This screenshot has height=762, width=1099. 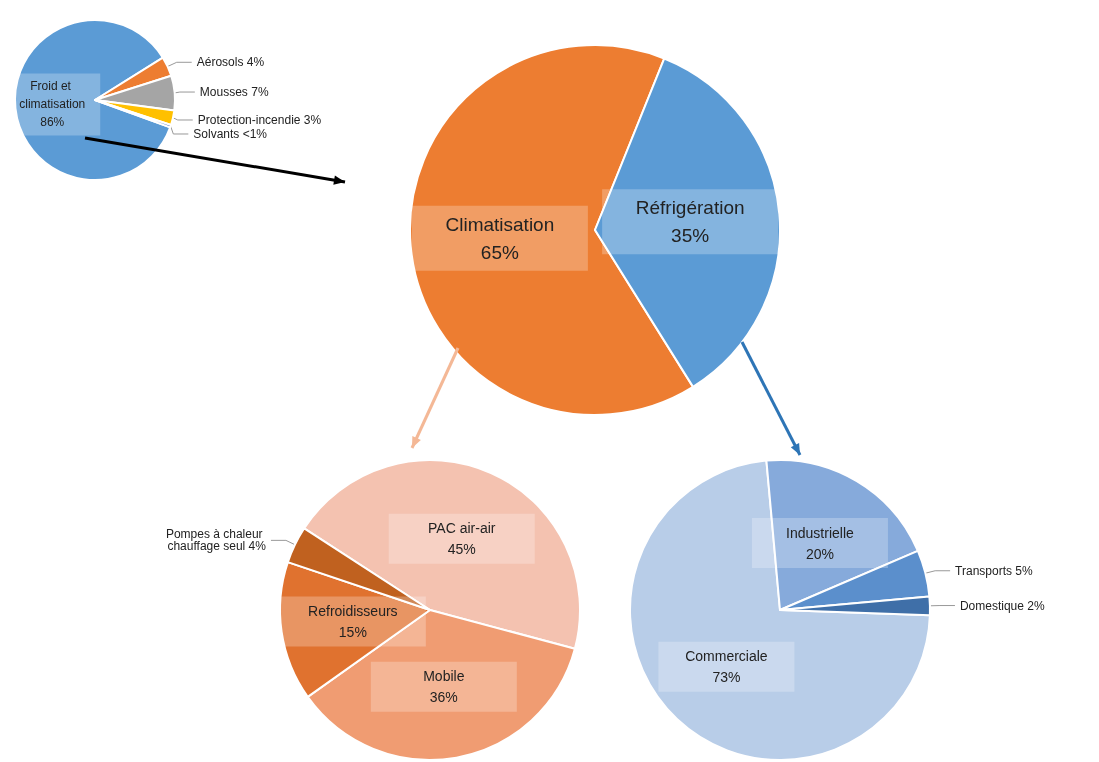 What do you see at coordinates (216, 540) in the screenshot?
I see `slice-label: Pompes à chaleur chauffage seul 4%` at bounding box center [216, 540].